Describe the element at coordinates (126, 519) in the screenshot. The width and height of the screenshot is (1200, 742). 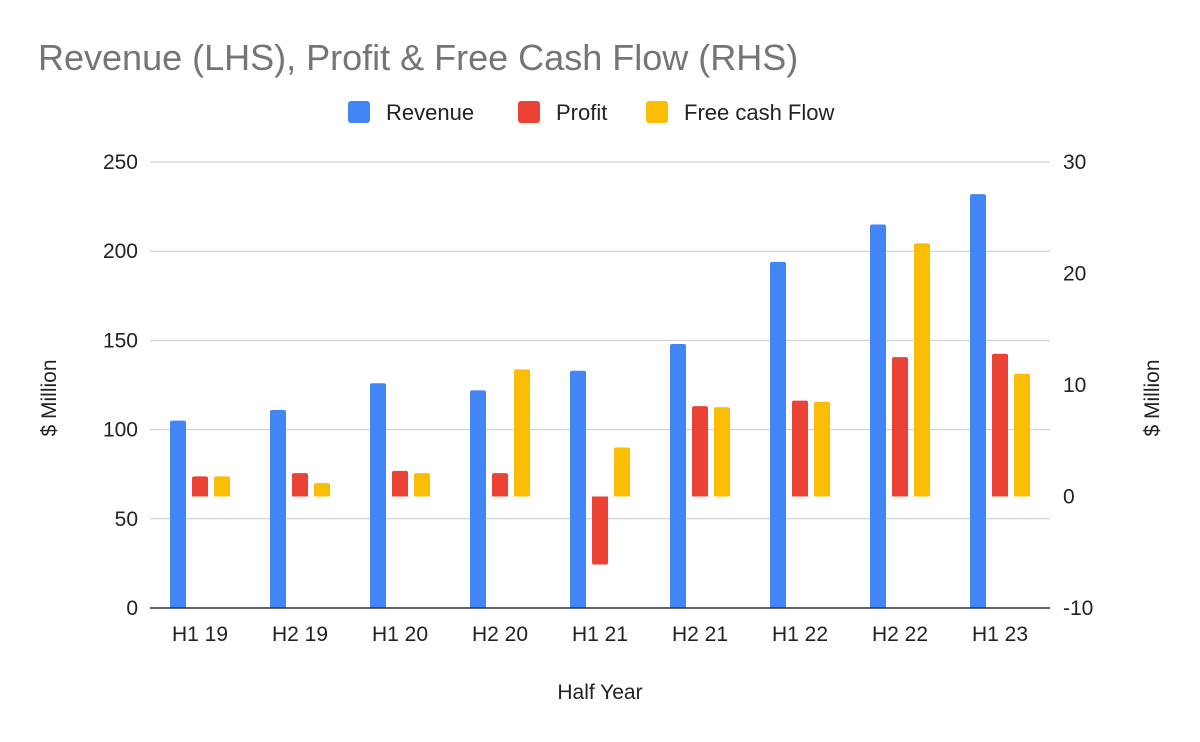
I see `y-left-tick-label: 50` at that location.